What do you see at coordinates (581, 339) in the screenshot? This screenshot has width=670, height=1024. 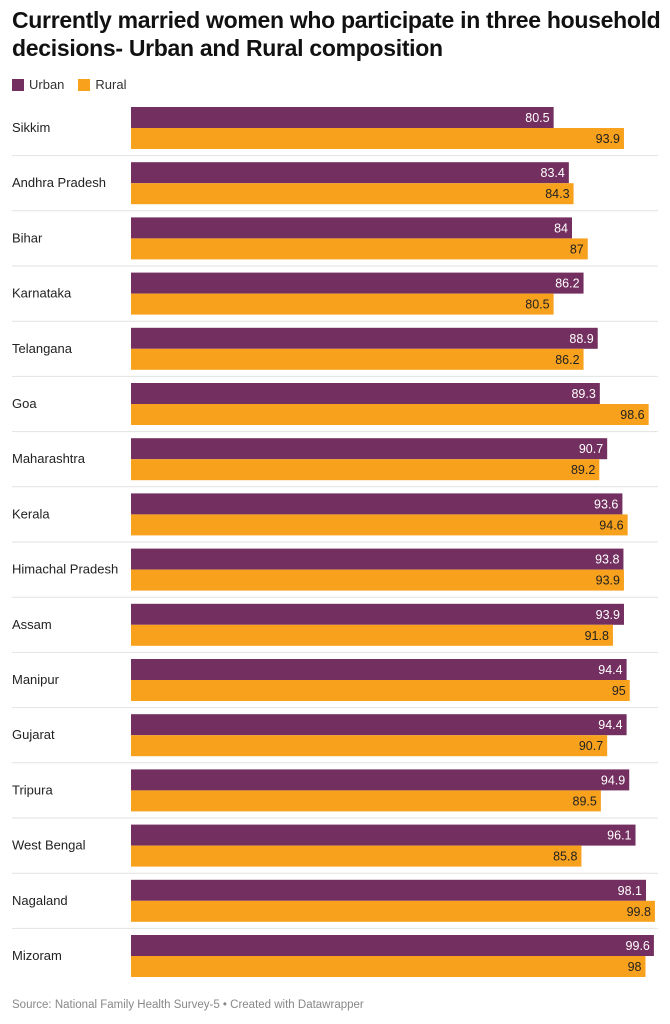 I see `value-label-urban-telangana: 88.9` at bounding box center [581, 339].